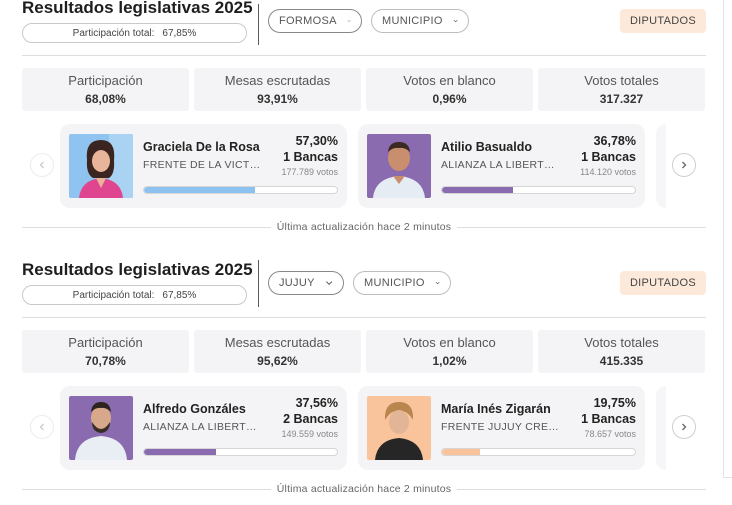 This screenshot has width=732, height=505. Describe the element at coordinates (297, 283) in the screenshot. I see `province-dropdown-label: JUJUY` at that location.